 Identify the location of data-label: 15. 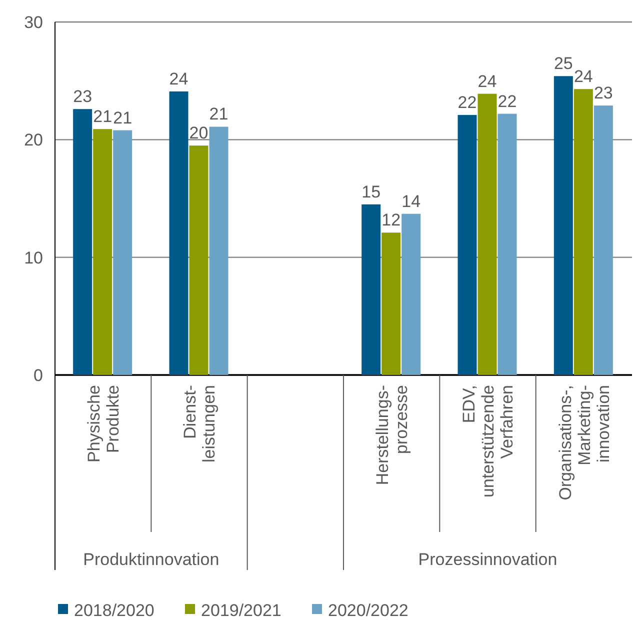
(371, 192).